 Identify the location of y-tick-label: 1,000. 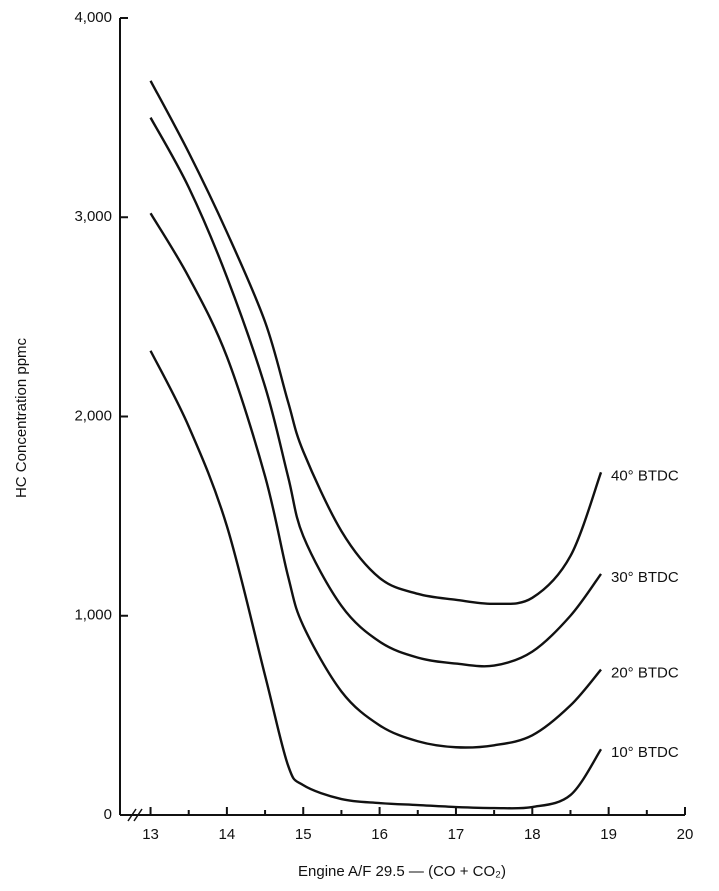
(93, 615).